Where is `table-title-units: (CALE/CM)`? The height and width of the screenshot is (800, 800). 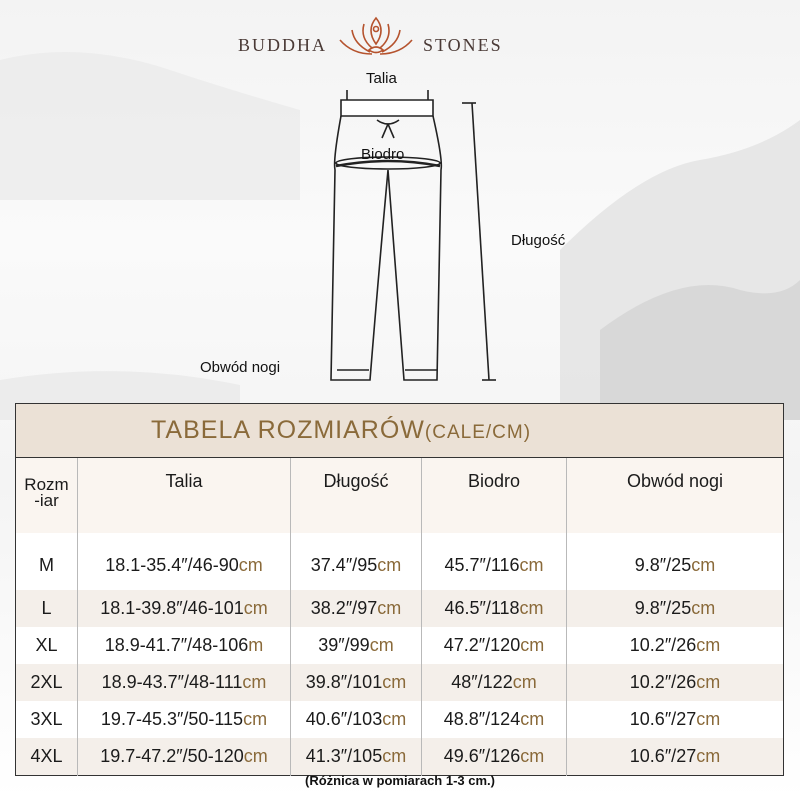 table-title-units: (CALE/CM) is located at coordinates (478, 432).